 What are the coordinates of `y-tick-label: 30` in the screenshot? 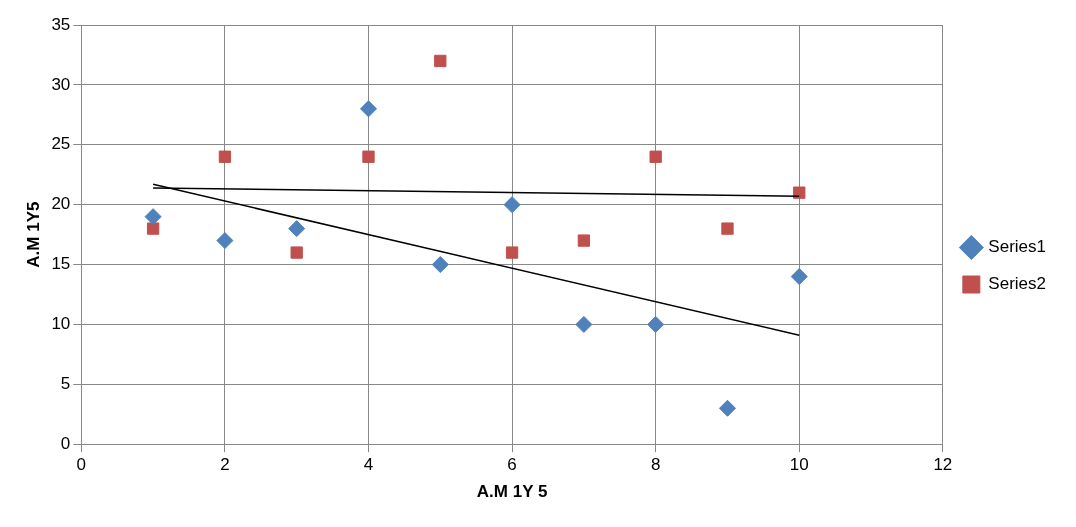 It's located at (61, 84).